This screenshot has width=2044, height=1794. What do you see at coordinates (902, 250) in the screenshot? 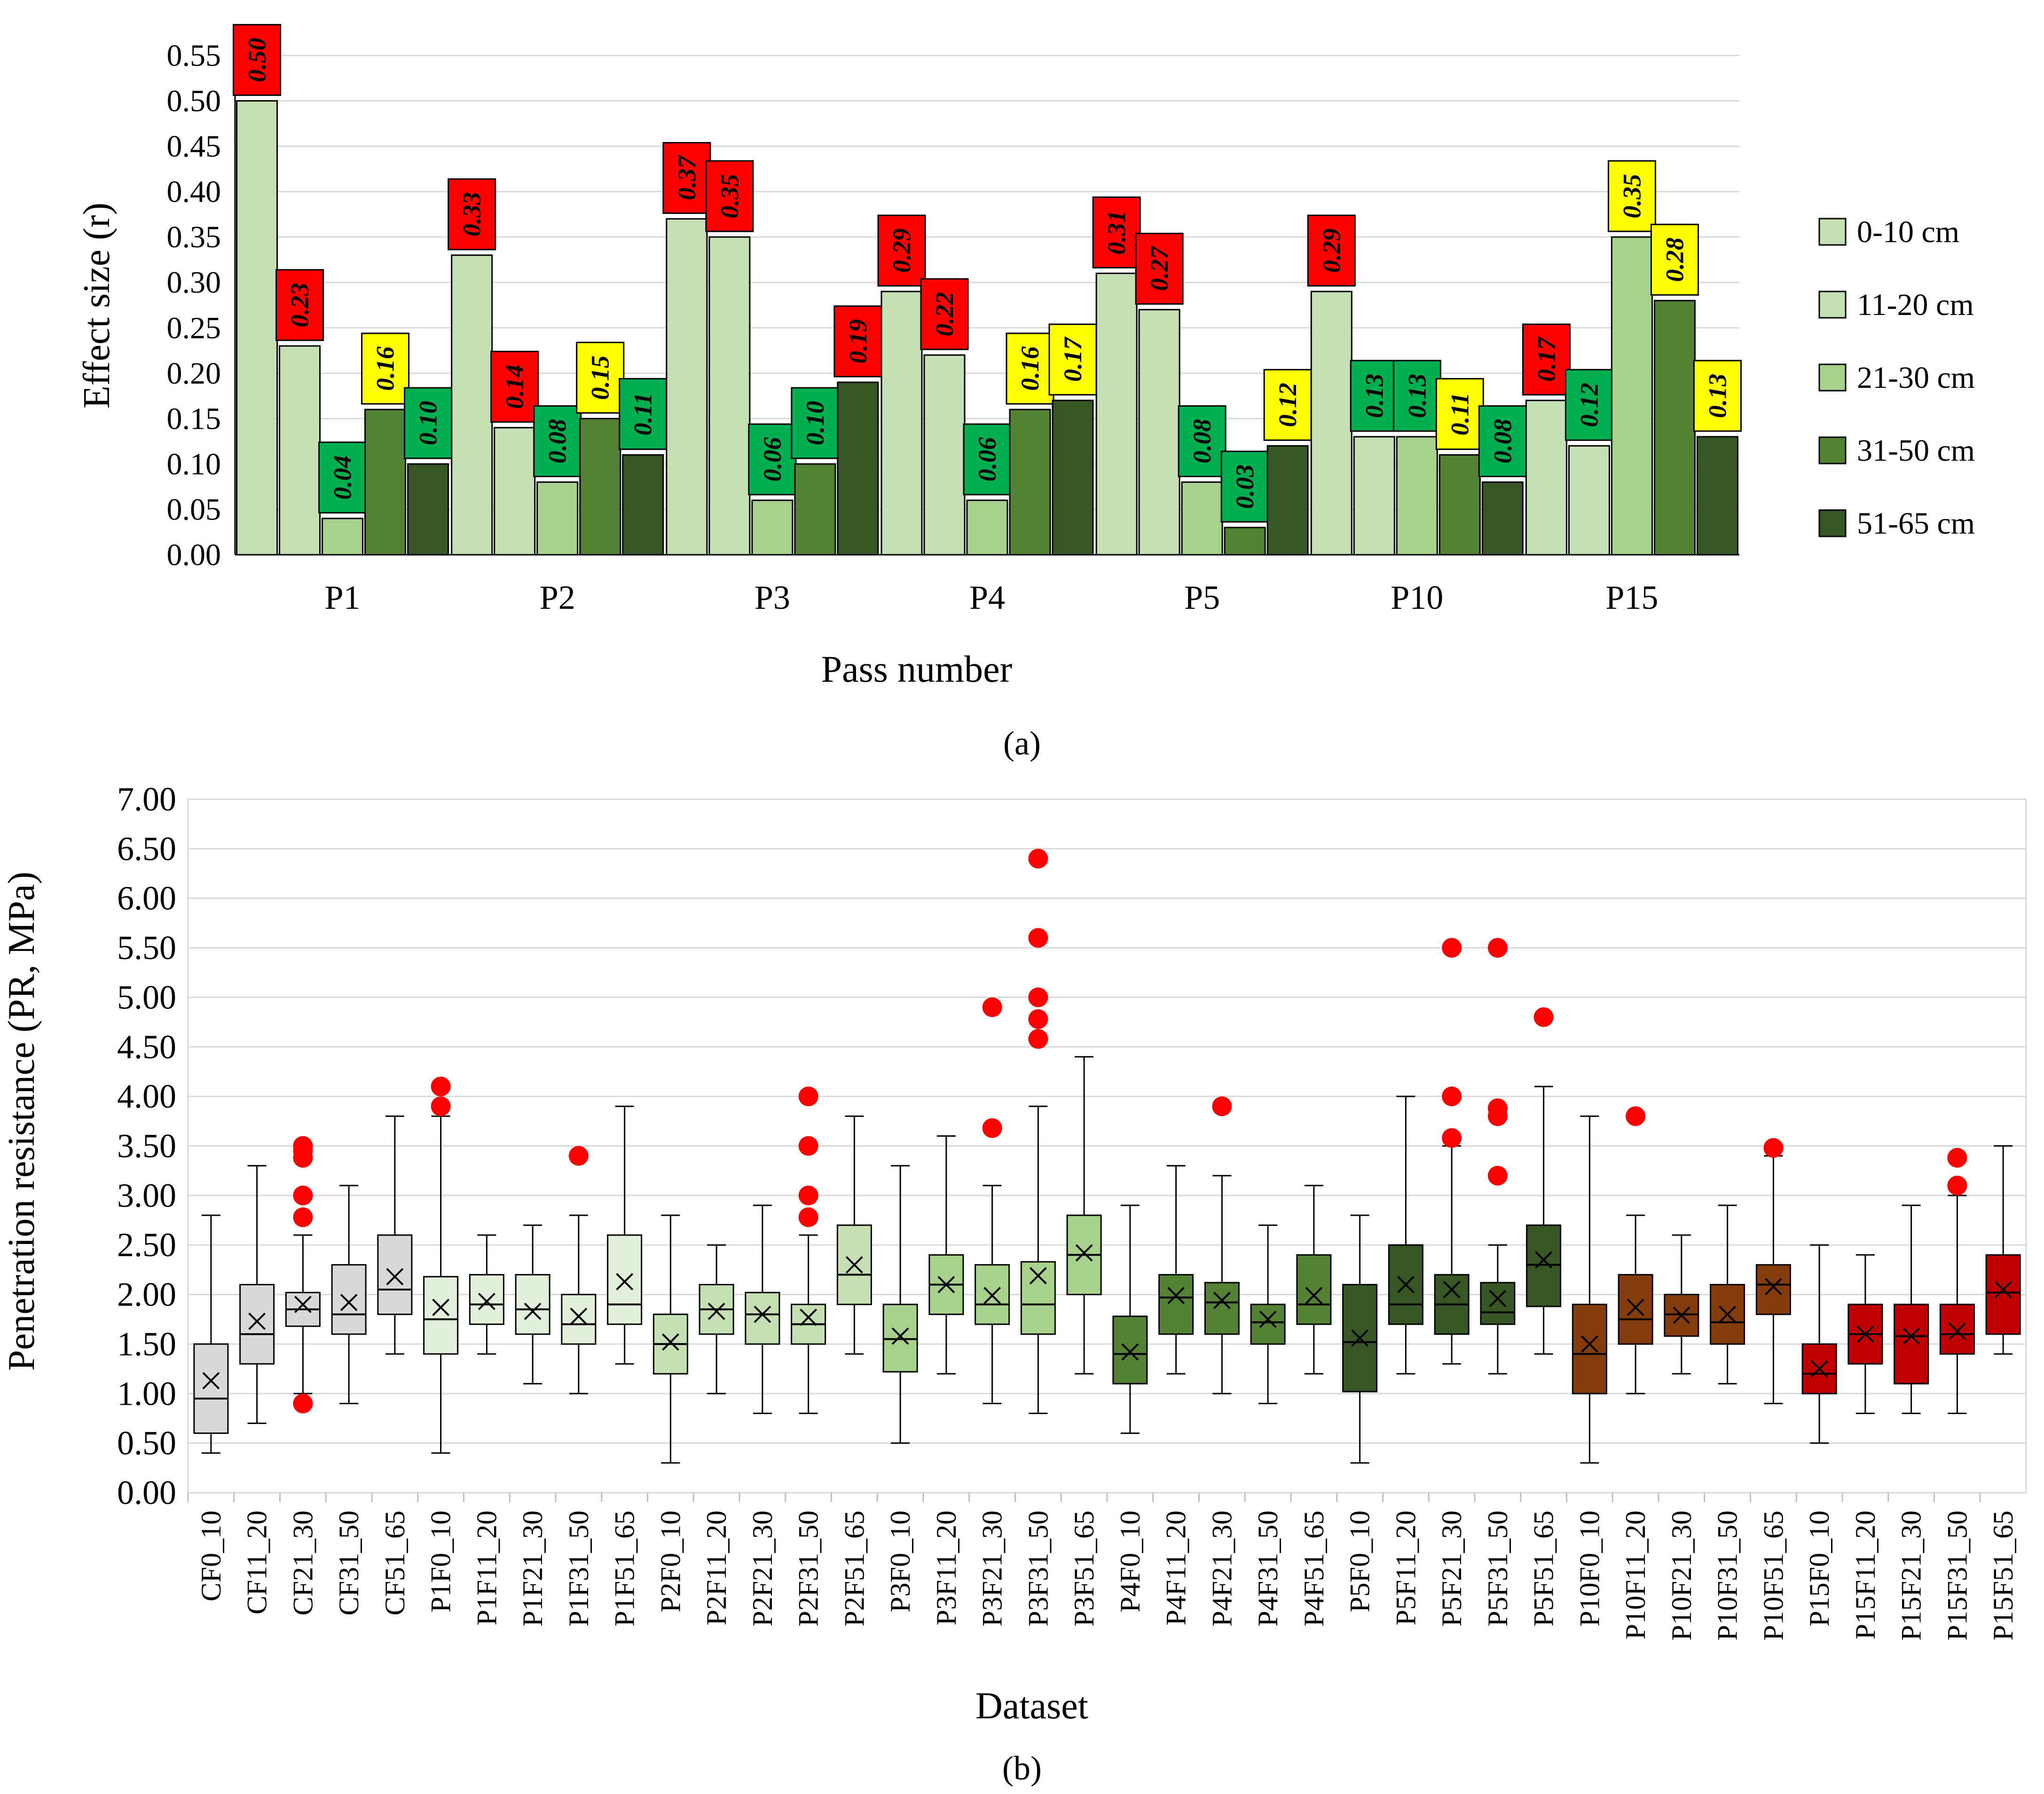
I see `a-data-label: 0.29` at bounding box center [902, 250].